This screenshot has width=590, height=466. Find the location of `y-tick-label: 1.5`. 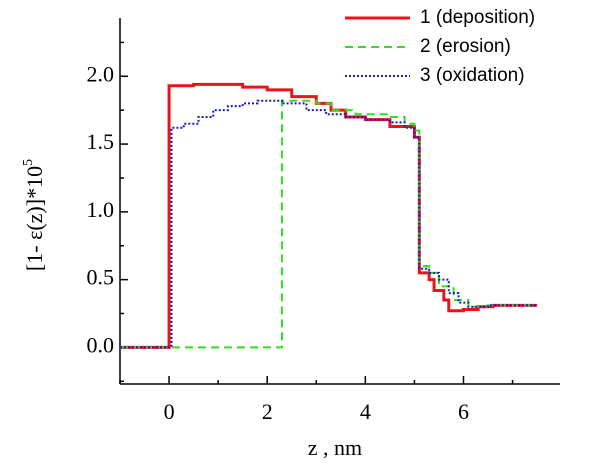

y-tick-label: 1.5 is located at coordinates (101, 141).